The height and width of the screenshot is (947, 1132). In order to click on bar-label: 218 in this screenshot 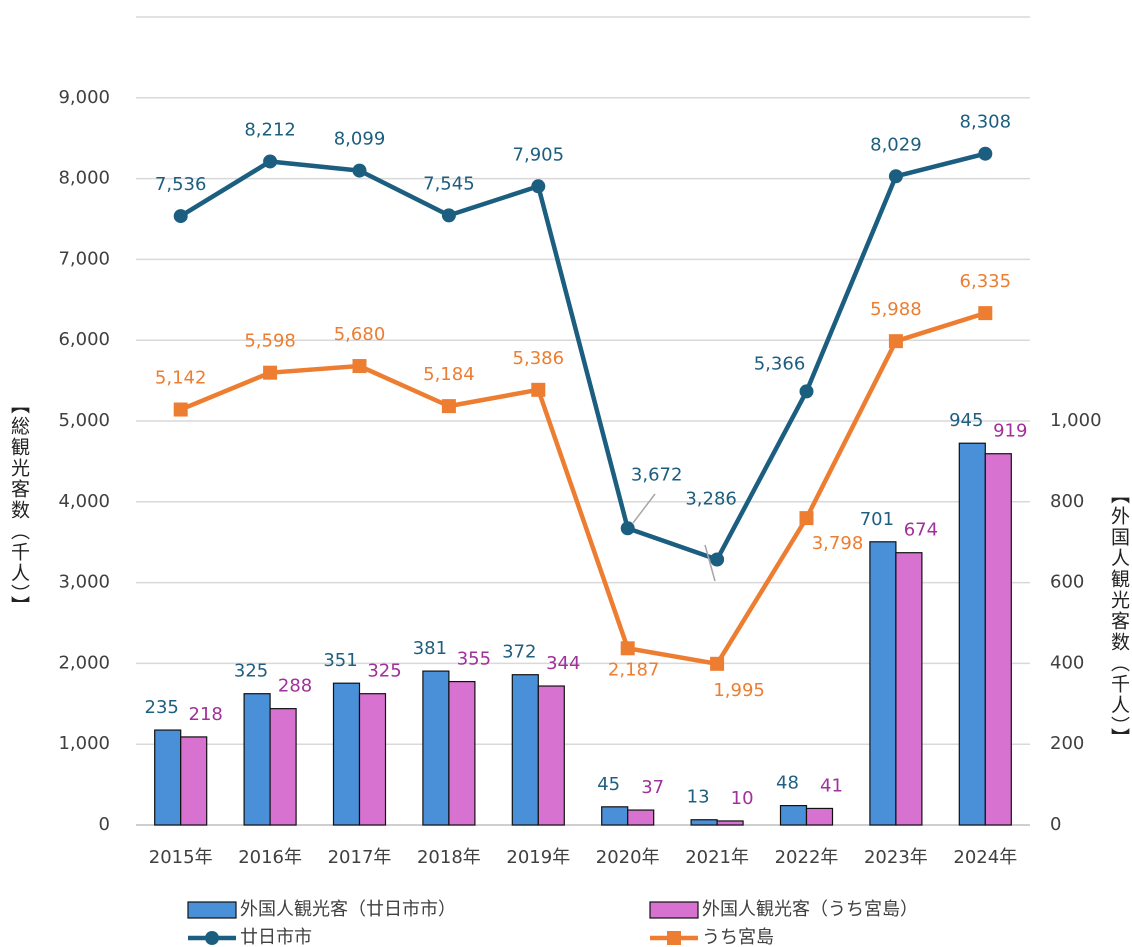, I will do `click(206, 714)`.